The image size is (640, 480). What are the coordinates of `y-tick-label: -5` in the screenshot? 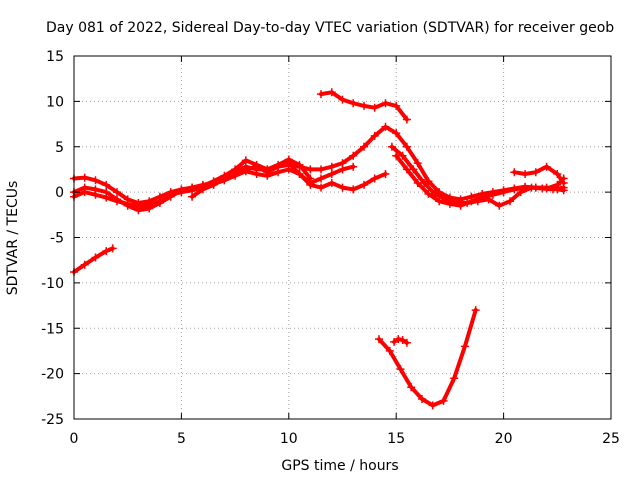 It's located at (57, 239).